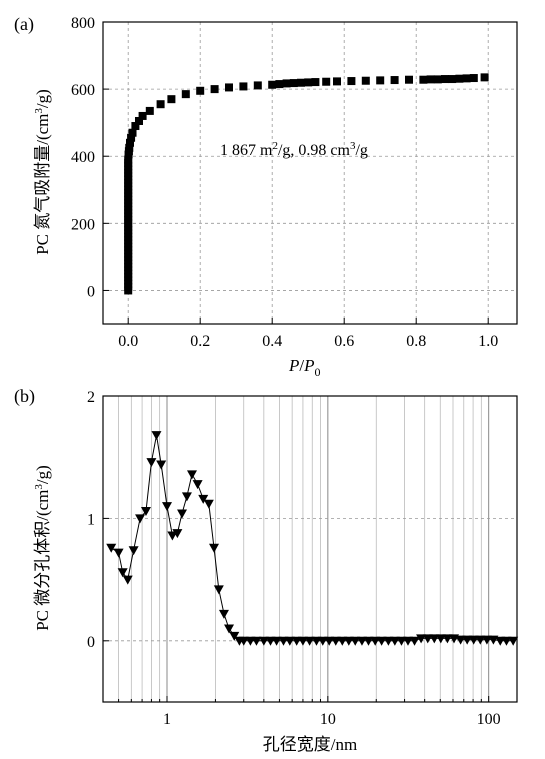 This screenshot has height=759, width=545. I want to click on panel-a-x-tick-label: 0.4, so click(272, 341).